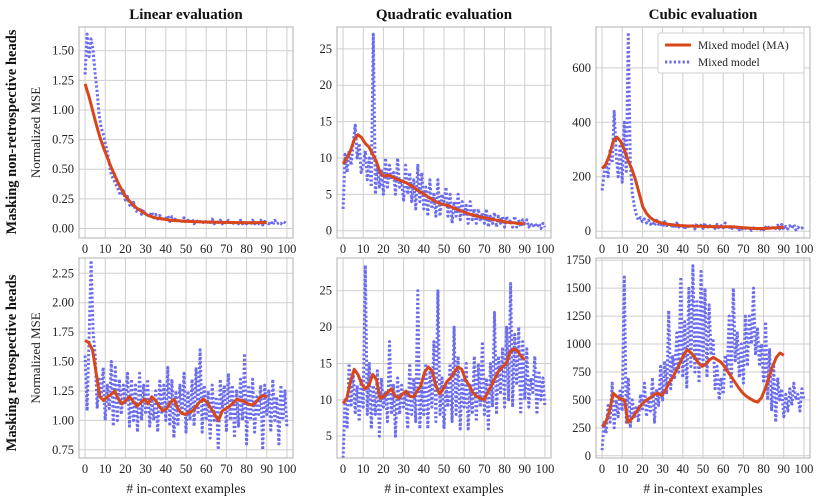  Describe the element at coordinates (63, 229) in the screenshot. I see `y-tick-label: 0.00` at that location.